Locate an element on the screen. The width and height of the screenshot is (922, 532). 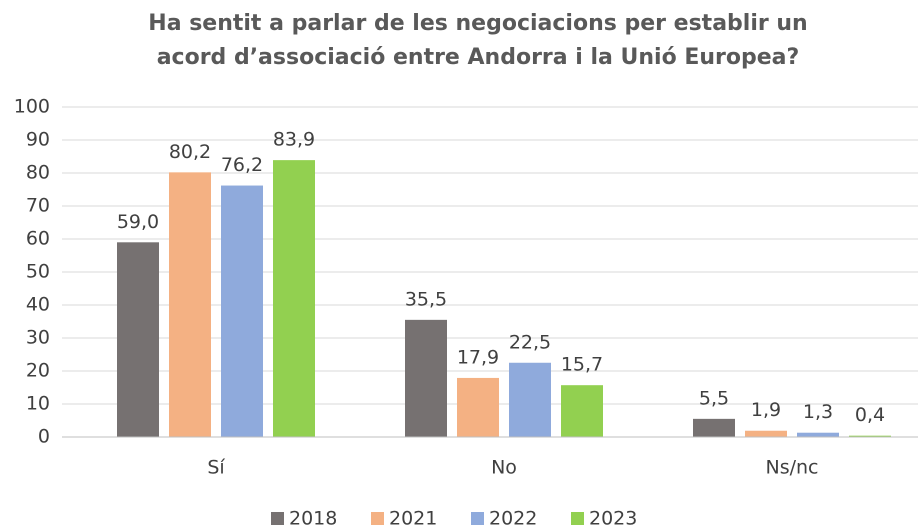
y-tick-label: 40 is located at coordinates (38, 305).